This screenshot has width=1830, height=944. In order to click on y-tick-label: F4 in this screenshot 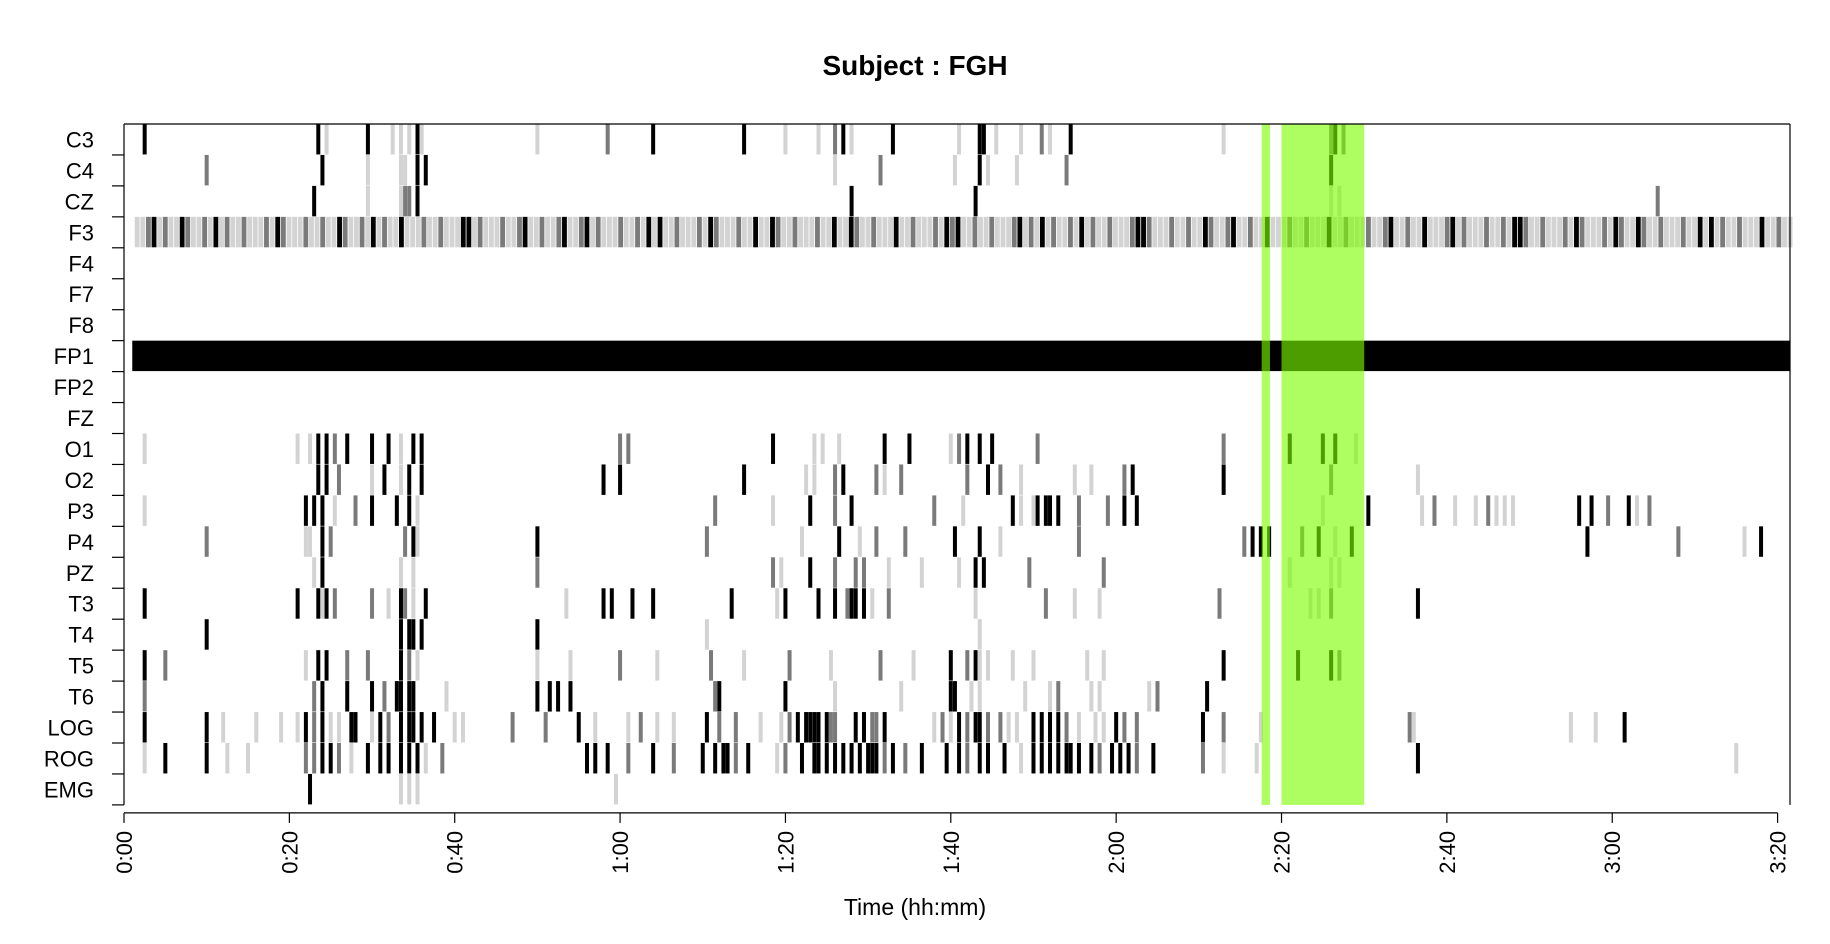, I will do `click(81, 263)`.